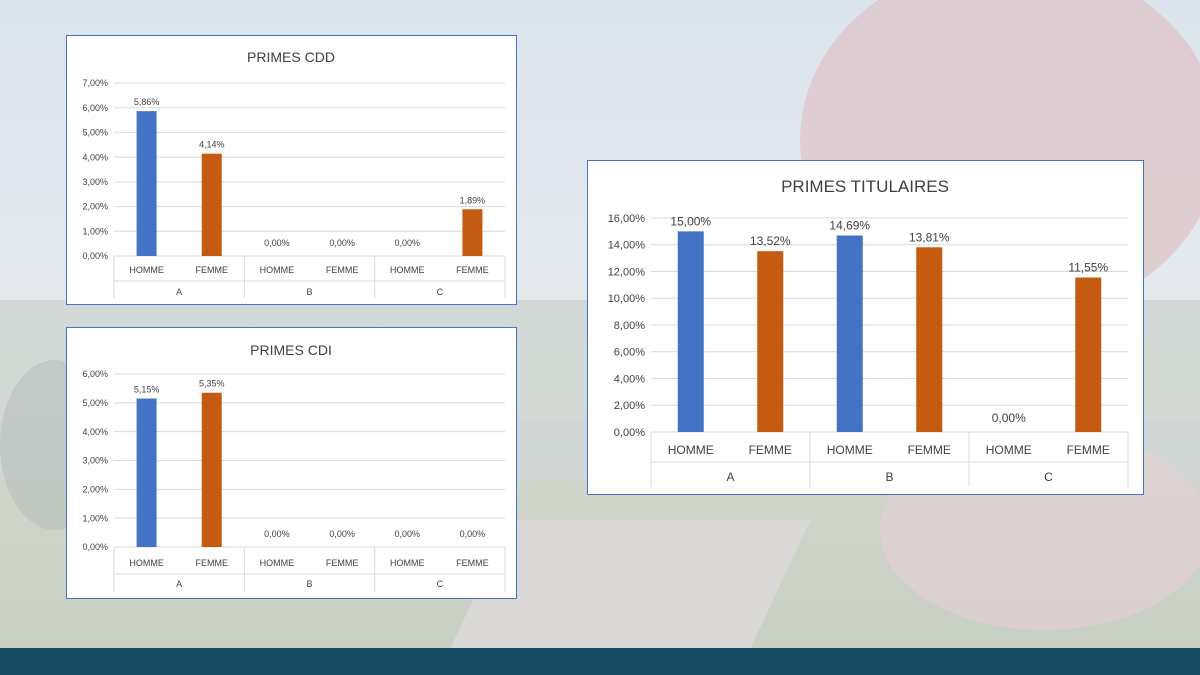 This screenshot has width=1200, height=675. Describe the element at coordinates (770, 241) in the screenshot. I see `data-label: 13,52%` at that location.